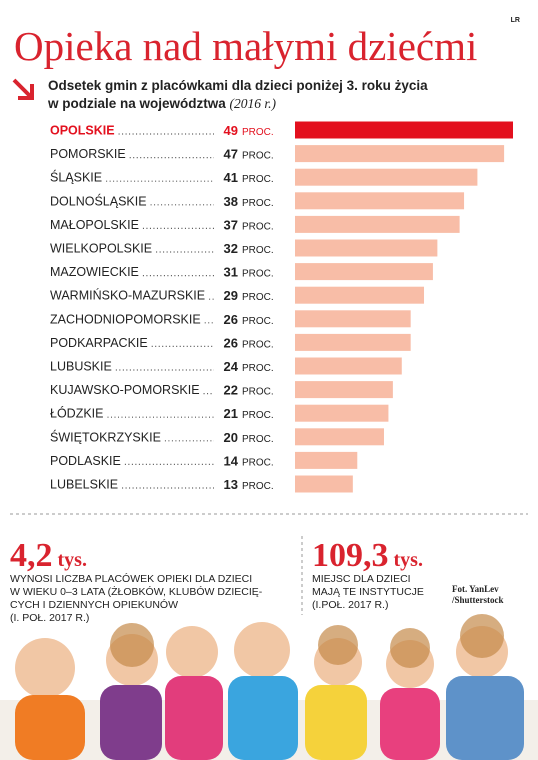 The height and width of the screenshot is (760, 538). I want to click on stat-value: 109,3, so click(350, 555).